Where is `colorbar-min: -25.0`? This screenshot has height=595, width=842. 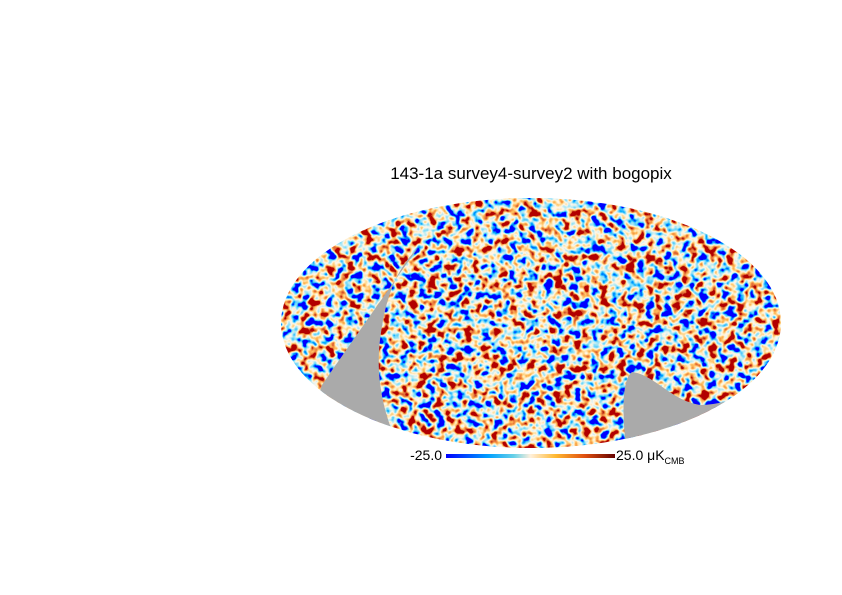
colorbar-min: -25.0 is located at coordinates (426, 455).